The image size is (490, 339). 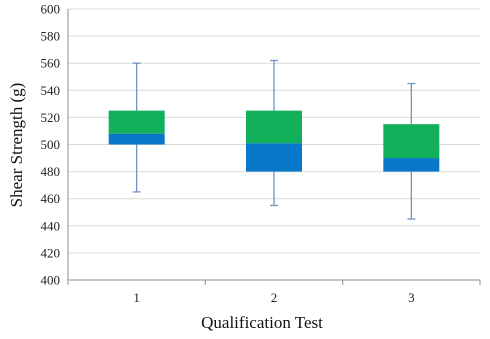 What do you see at coordinates (51, 90) in the screenshot?
I see `y-tick-label: 540` at bounding box center [51, 90].